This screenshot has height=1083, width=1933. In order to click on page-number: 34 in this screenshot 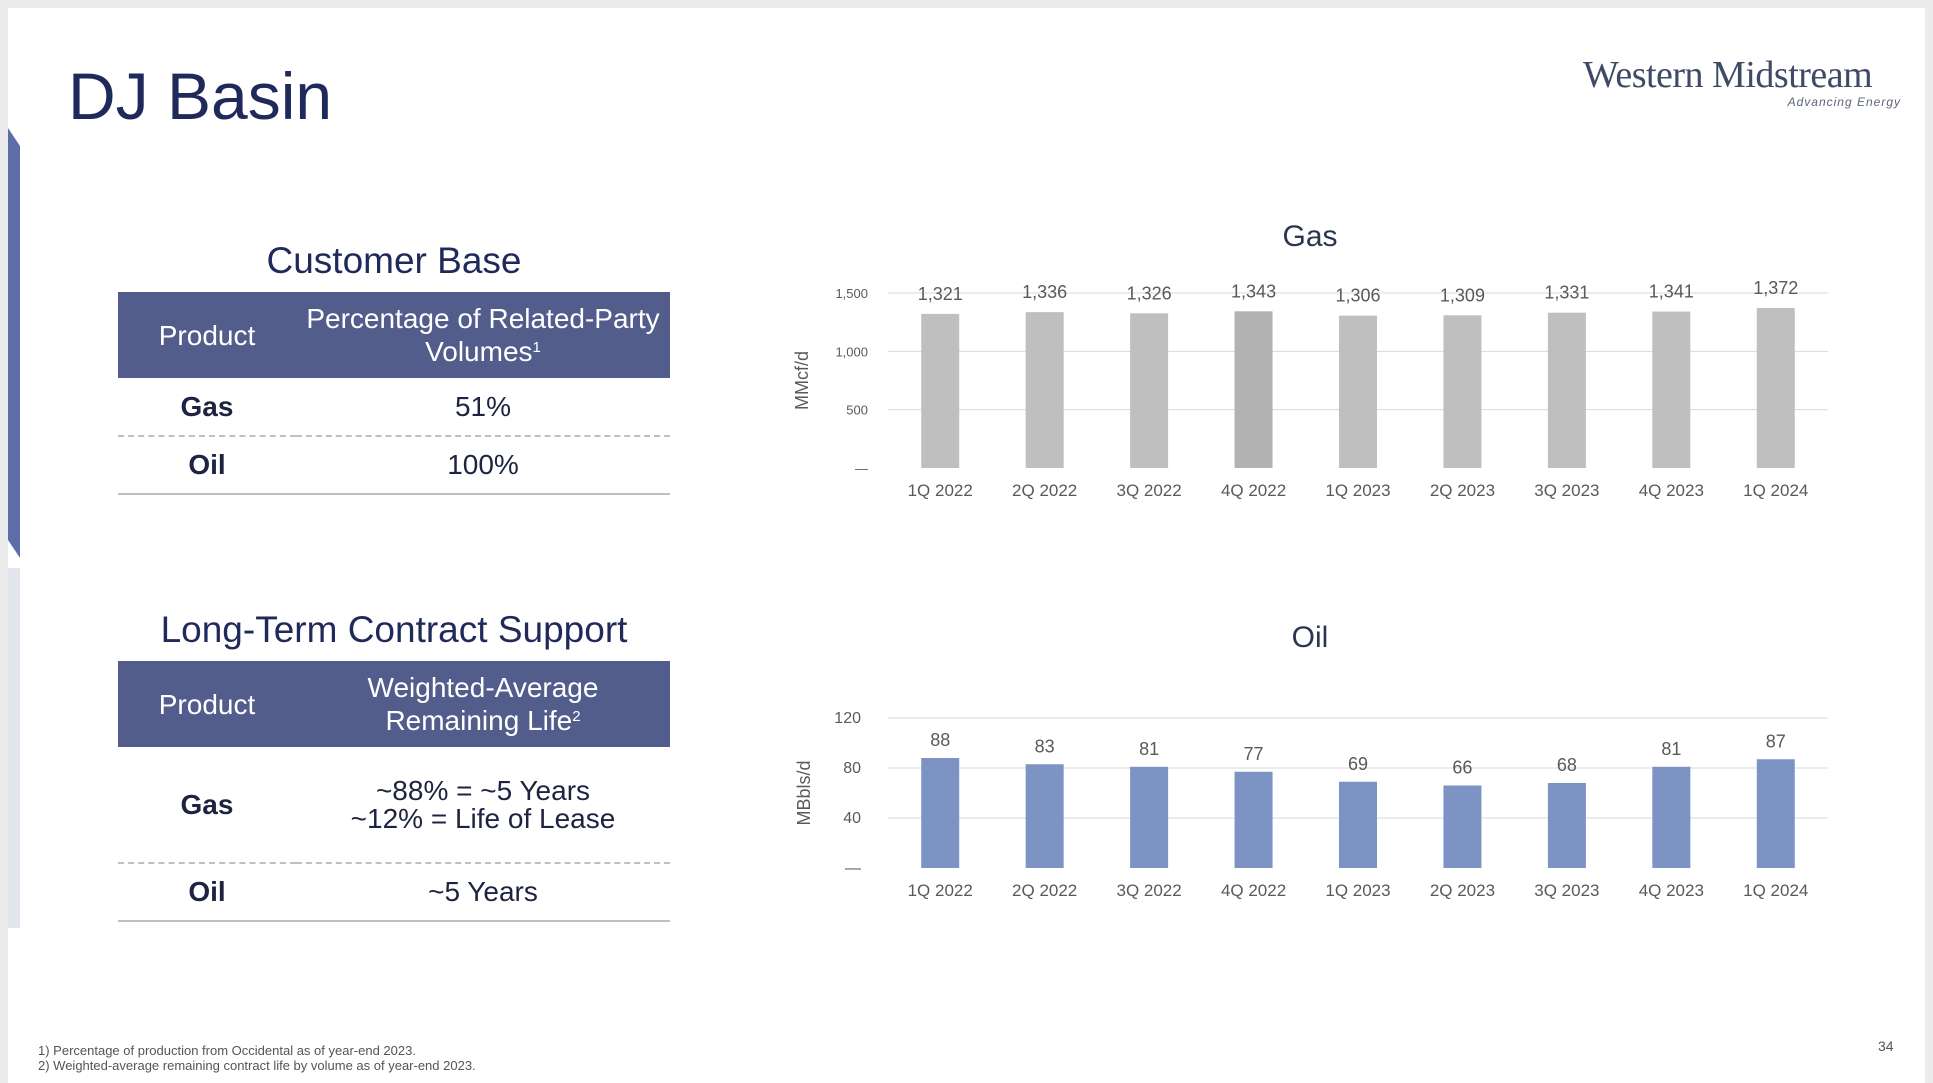, I will do `click(1886, 1046)`.